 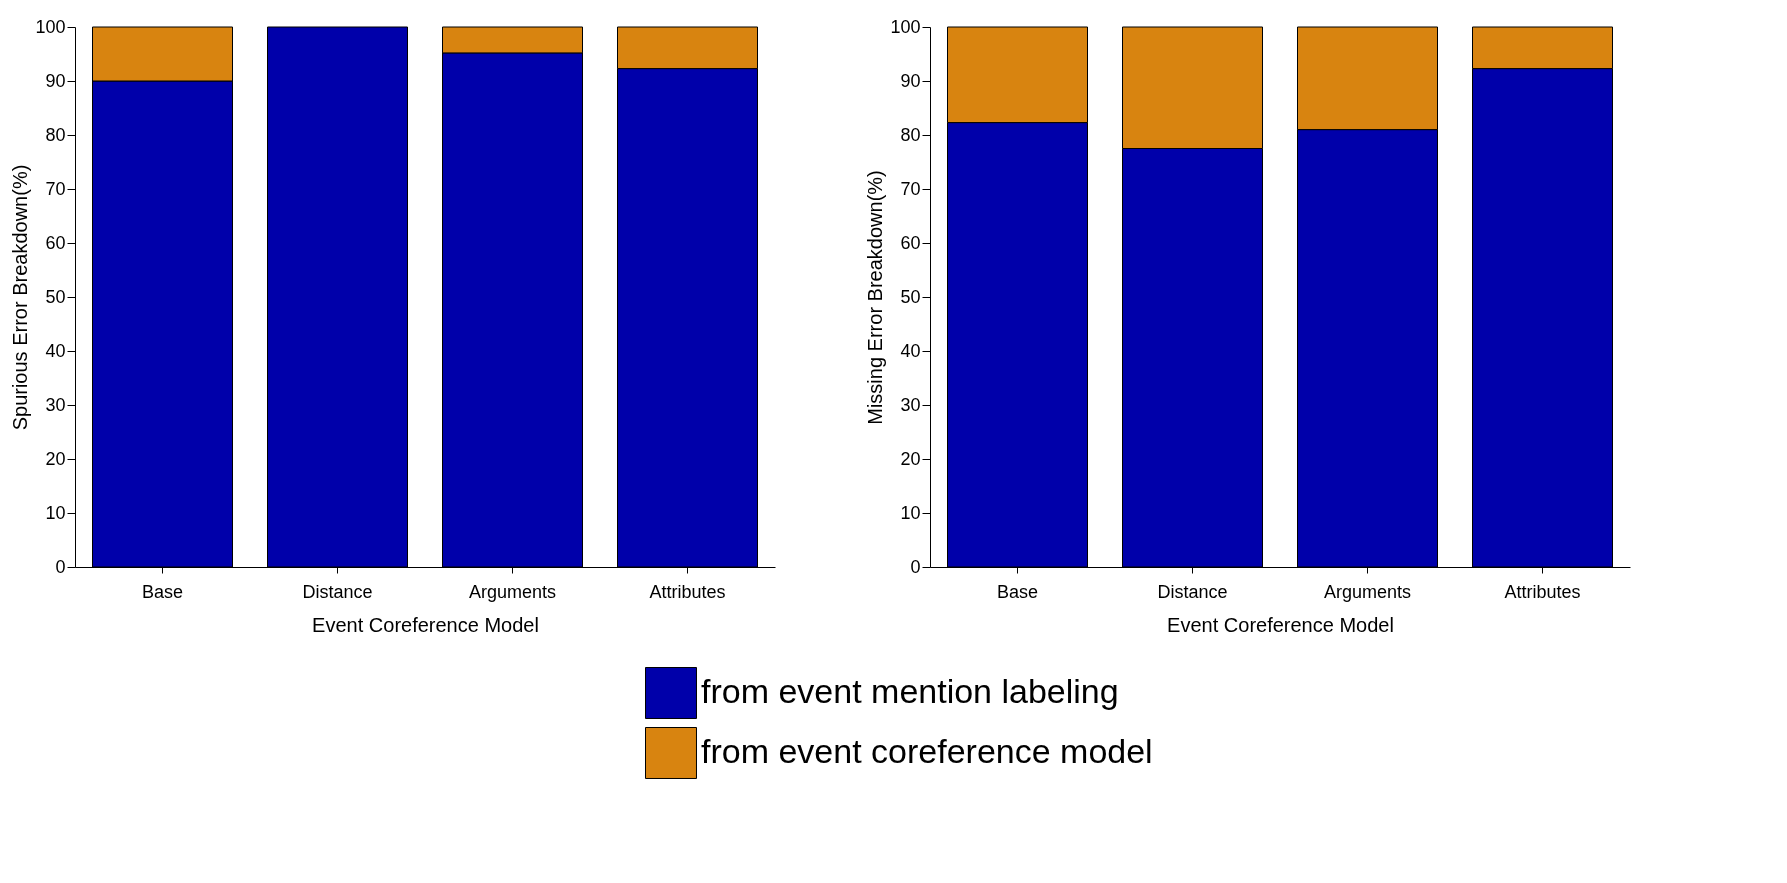 I want to click on y-axis-title: Spurious Error Breakdown(%), so click(x=20, y=297).